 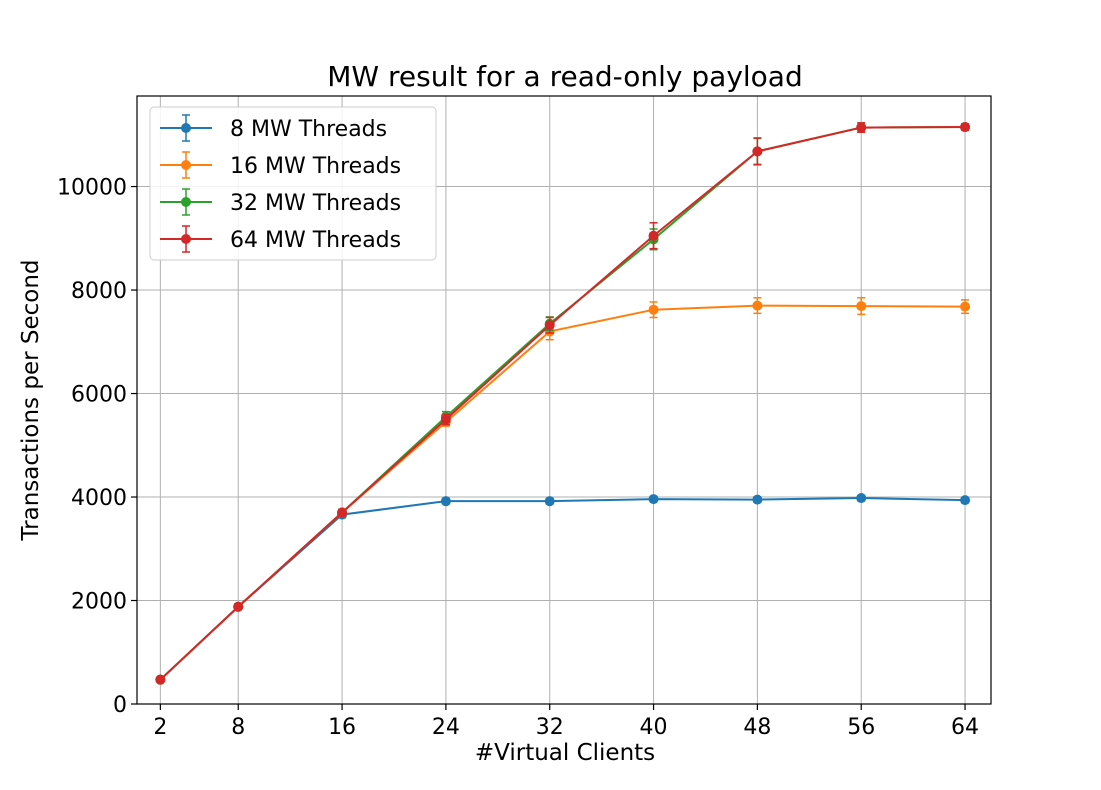 I want to click on legend-label: 64 MW Threads, so click(x=315, y=240).